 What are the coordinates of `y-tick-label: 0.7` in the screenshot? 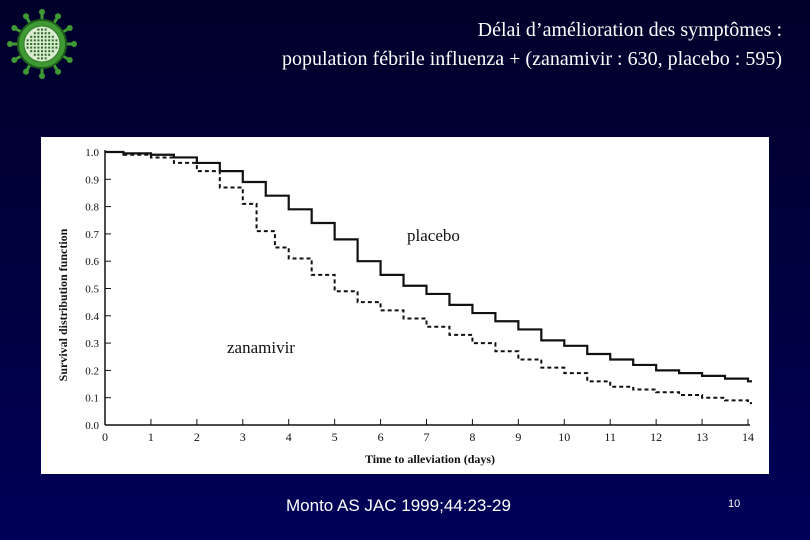 It's located at (92, 235).